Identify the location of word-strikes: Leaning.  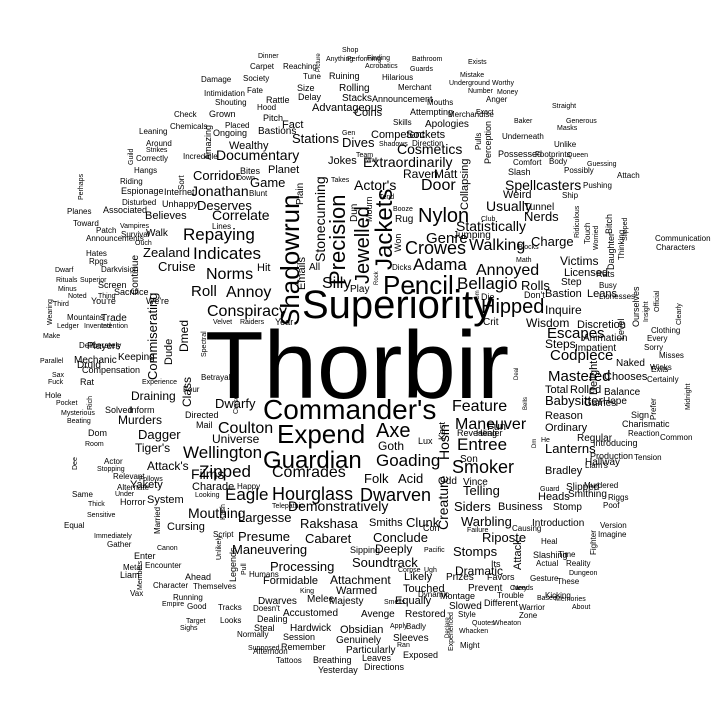
(153, 131).